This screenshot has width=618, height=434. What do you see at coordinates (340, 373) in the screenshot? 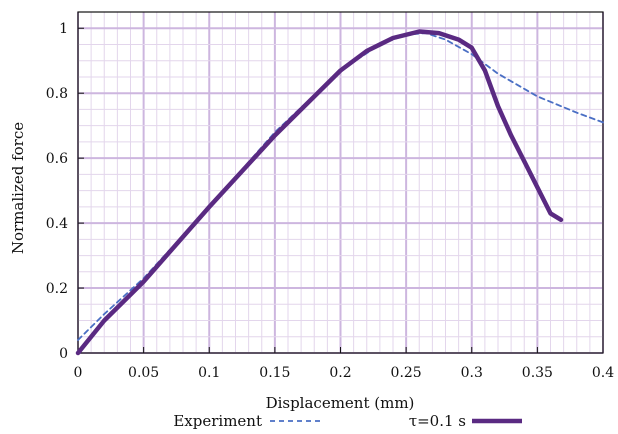
I see `x-tick-label: 0.2` at bounding box center [340, 373].